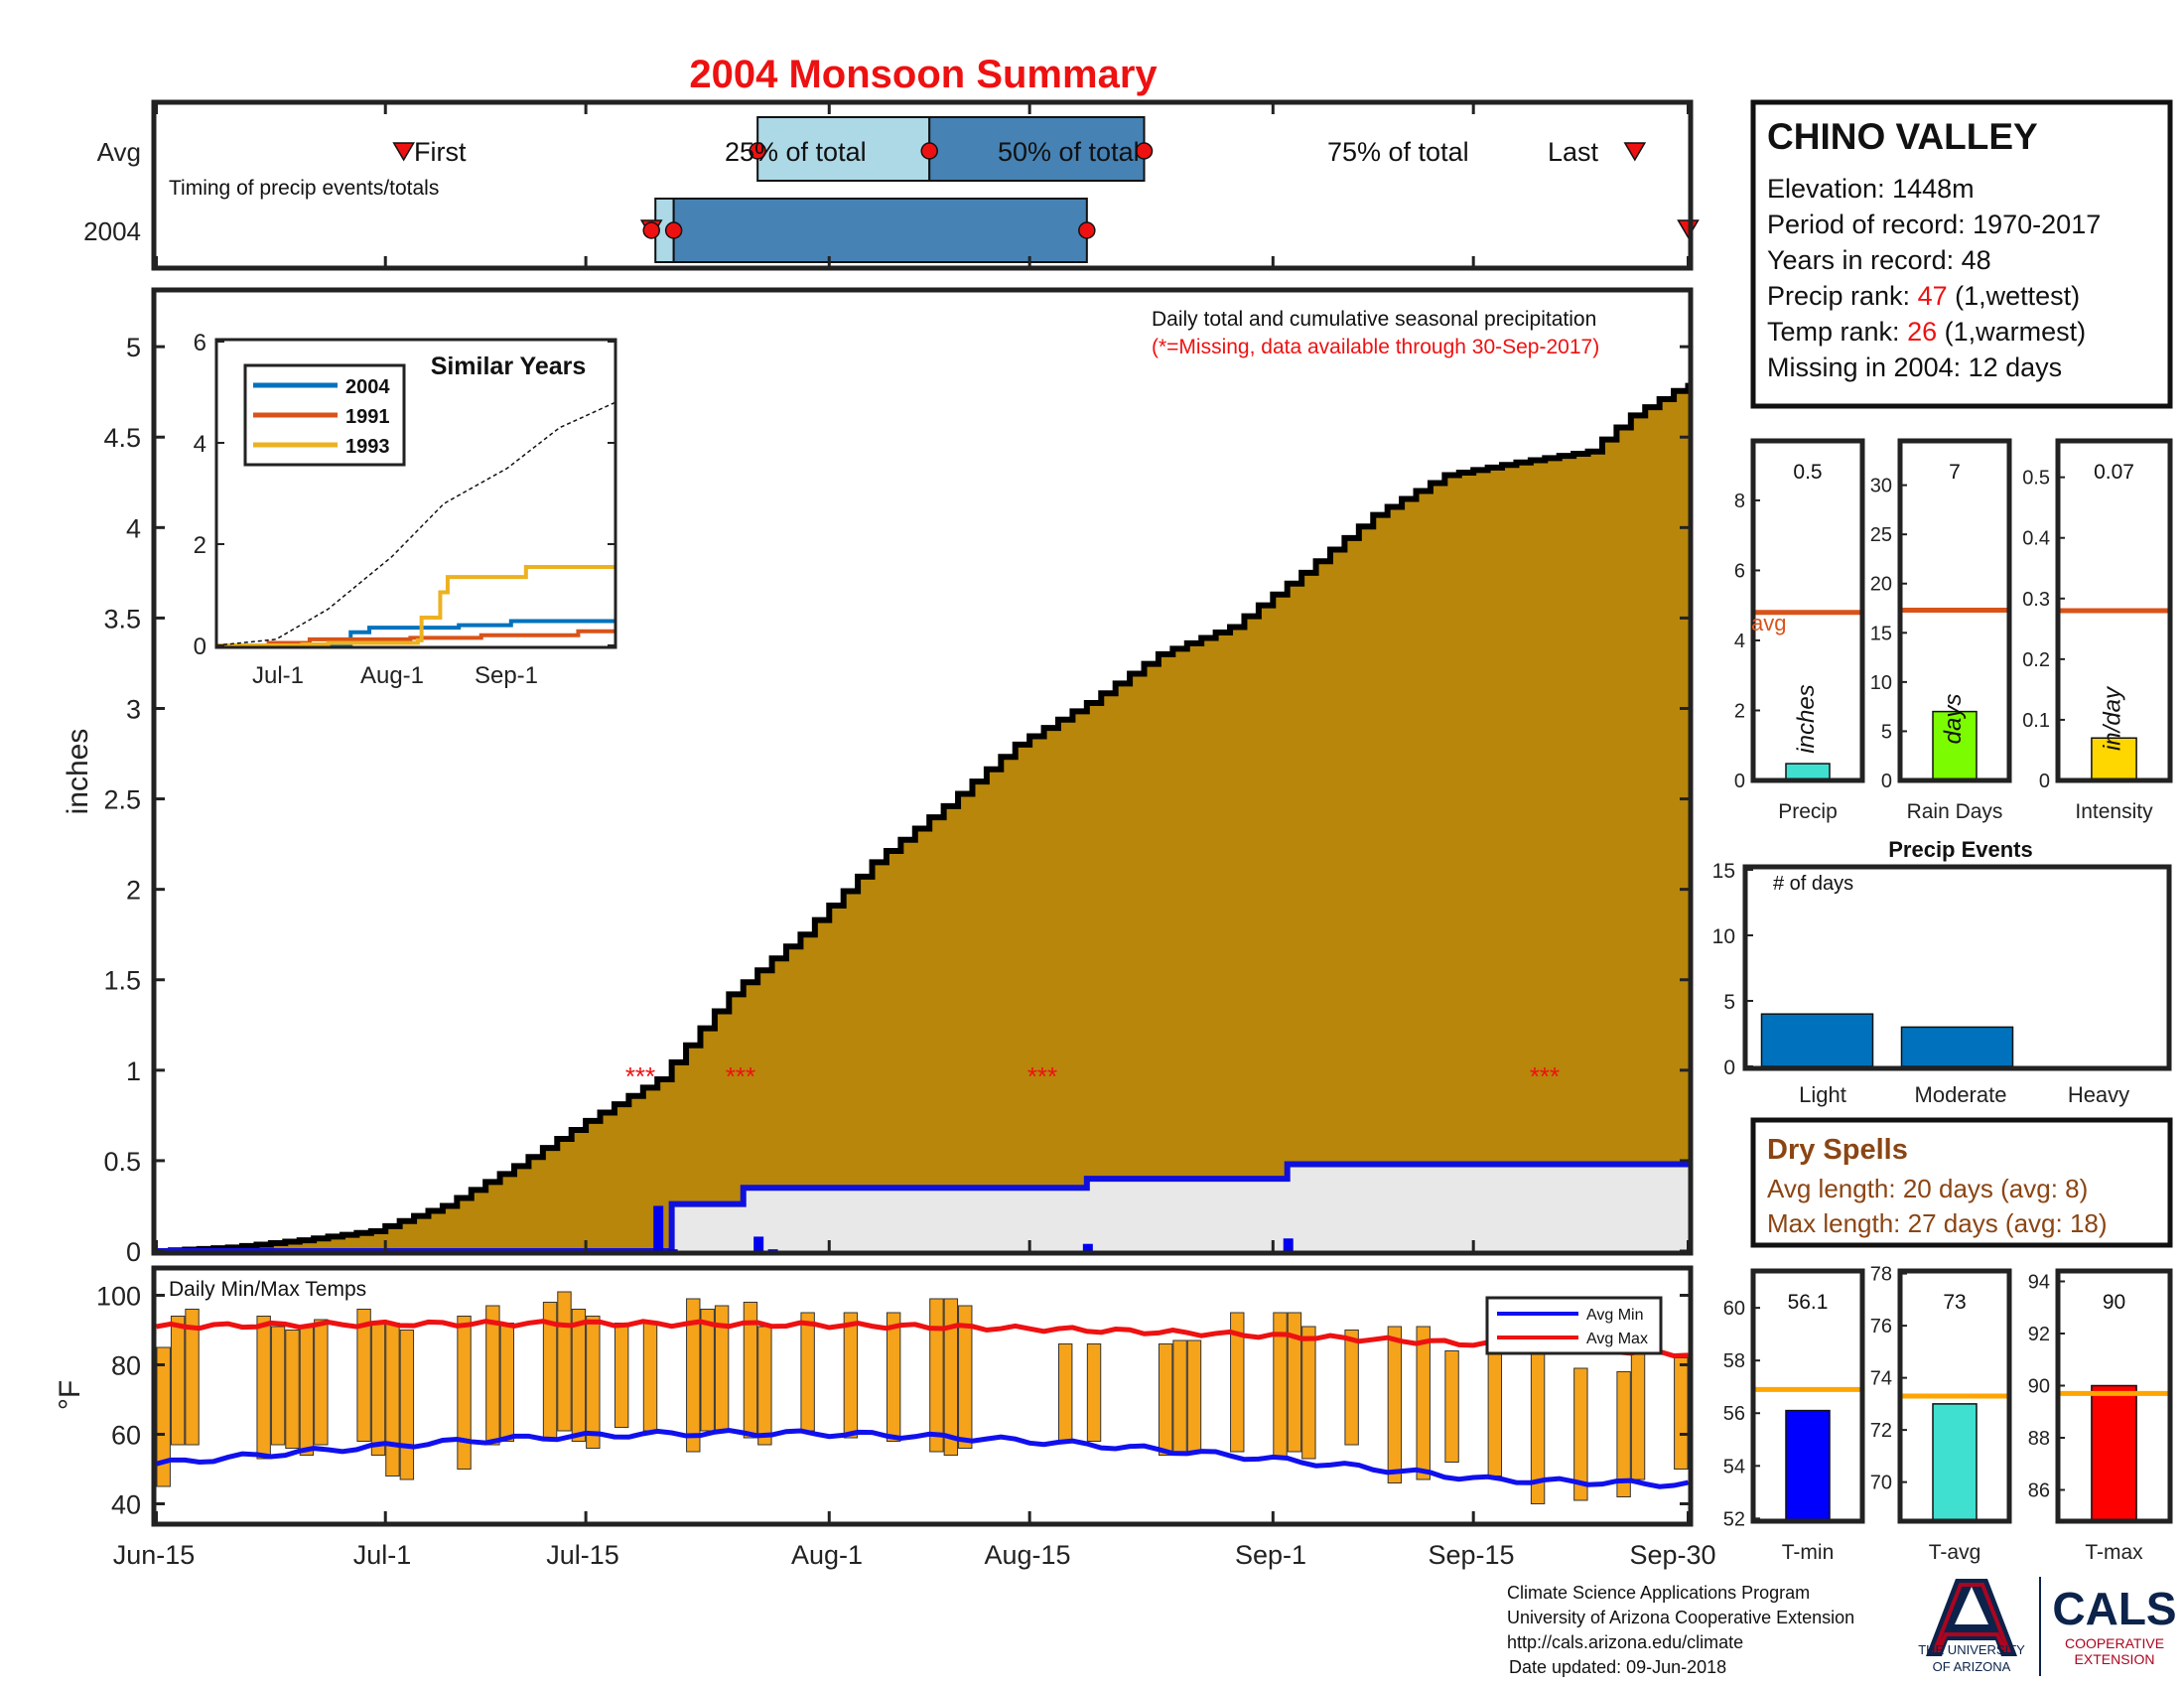  I want to click on timing-row-2004-label: 2004, so click(112, 231).